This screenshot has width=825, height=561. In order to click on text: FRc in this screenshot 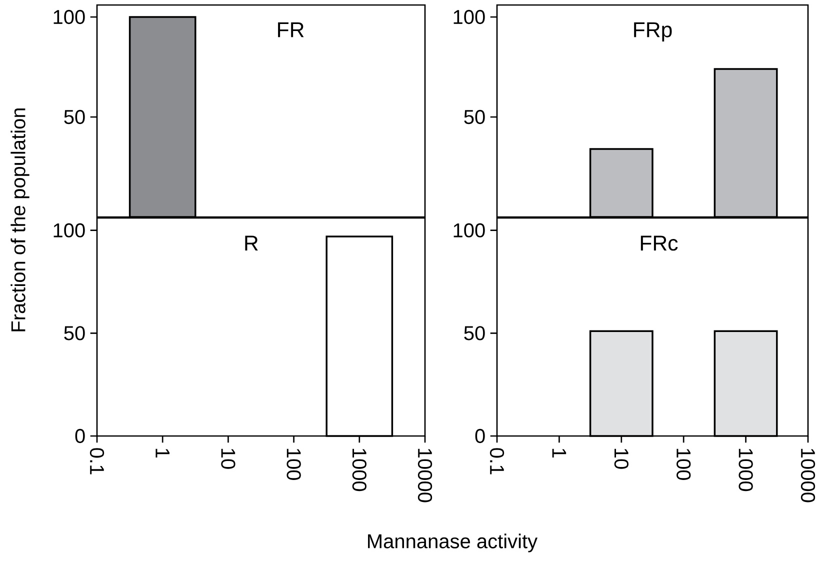, I will do `click(659, 243)`.